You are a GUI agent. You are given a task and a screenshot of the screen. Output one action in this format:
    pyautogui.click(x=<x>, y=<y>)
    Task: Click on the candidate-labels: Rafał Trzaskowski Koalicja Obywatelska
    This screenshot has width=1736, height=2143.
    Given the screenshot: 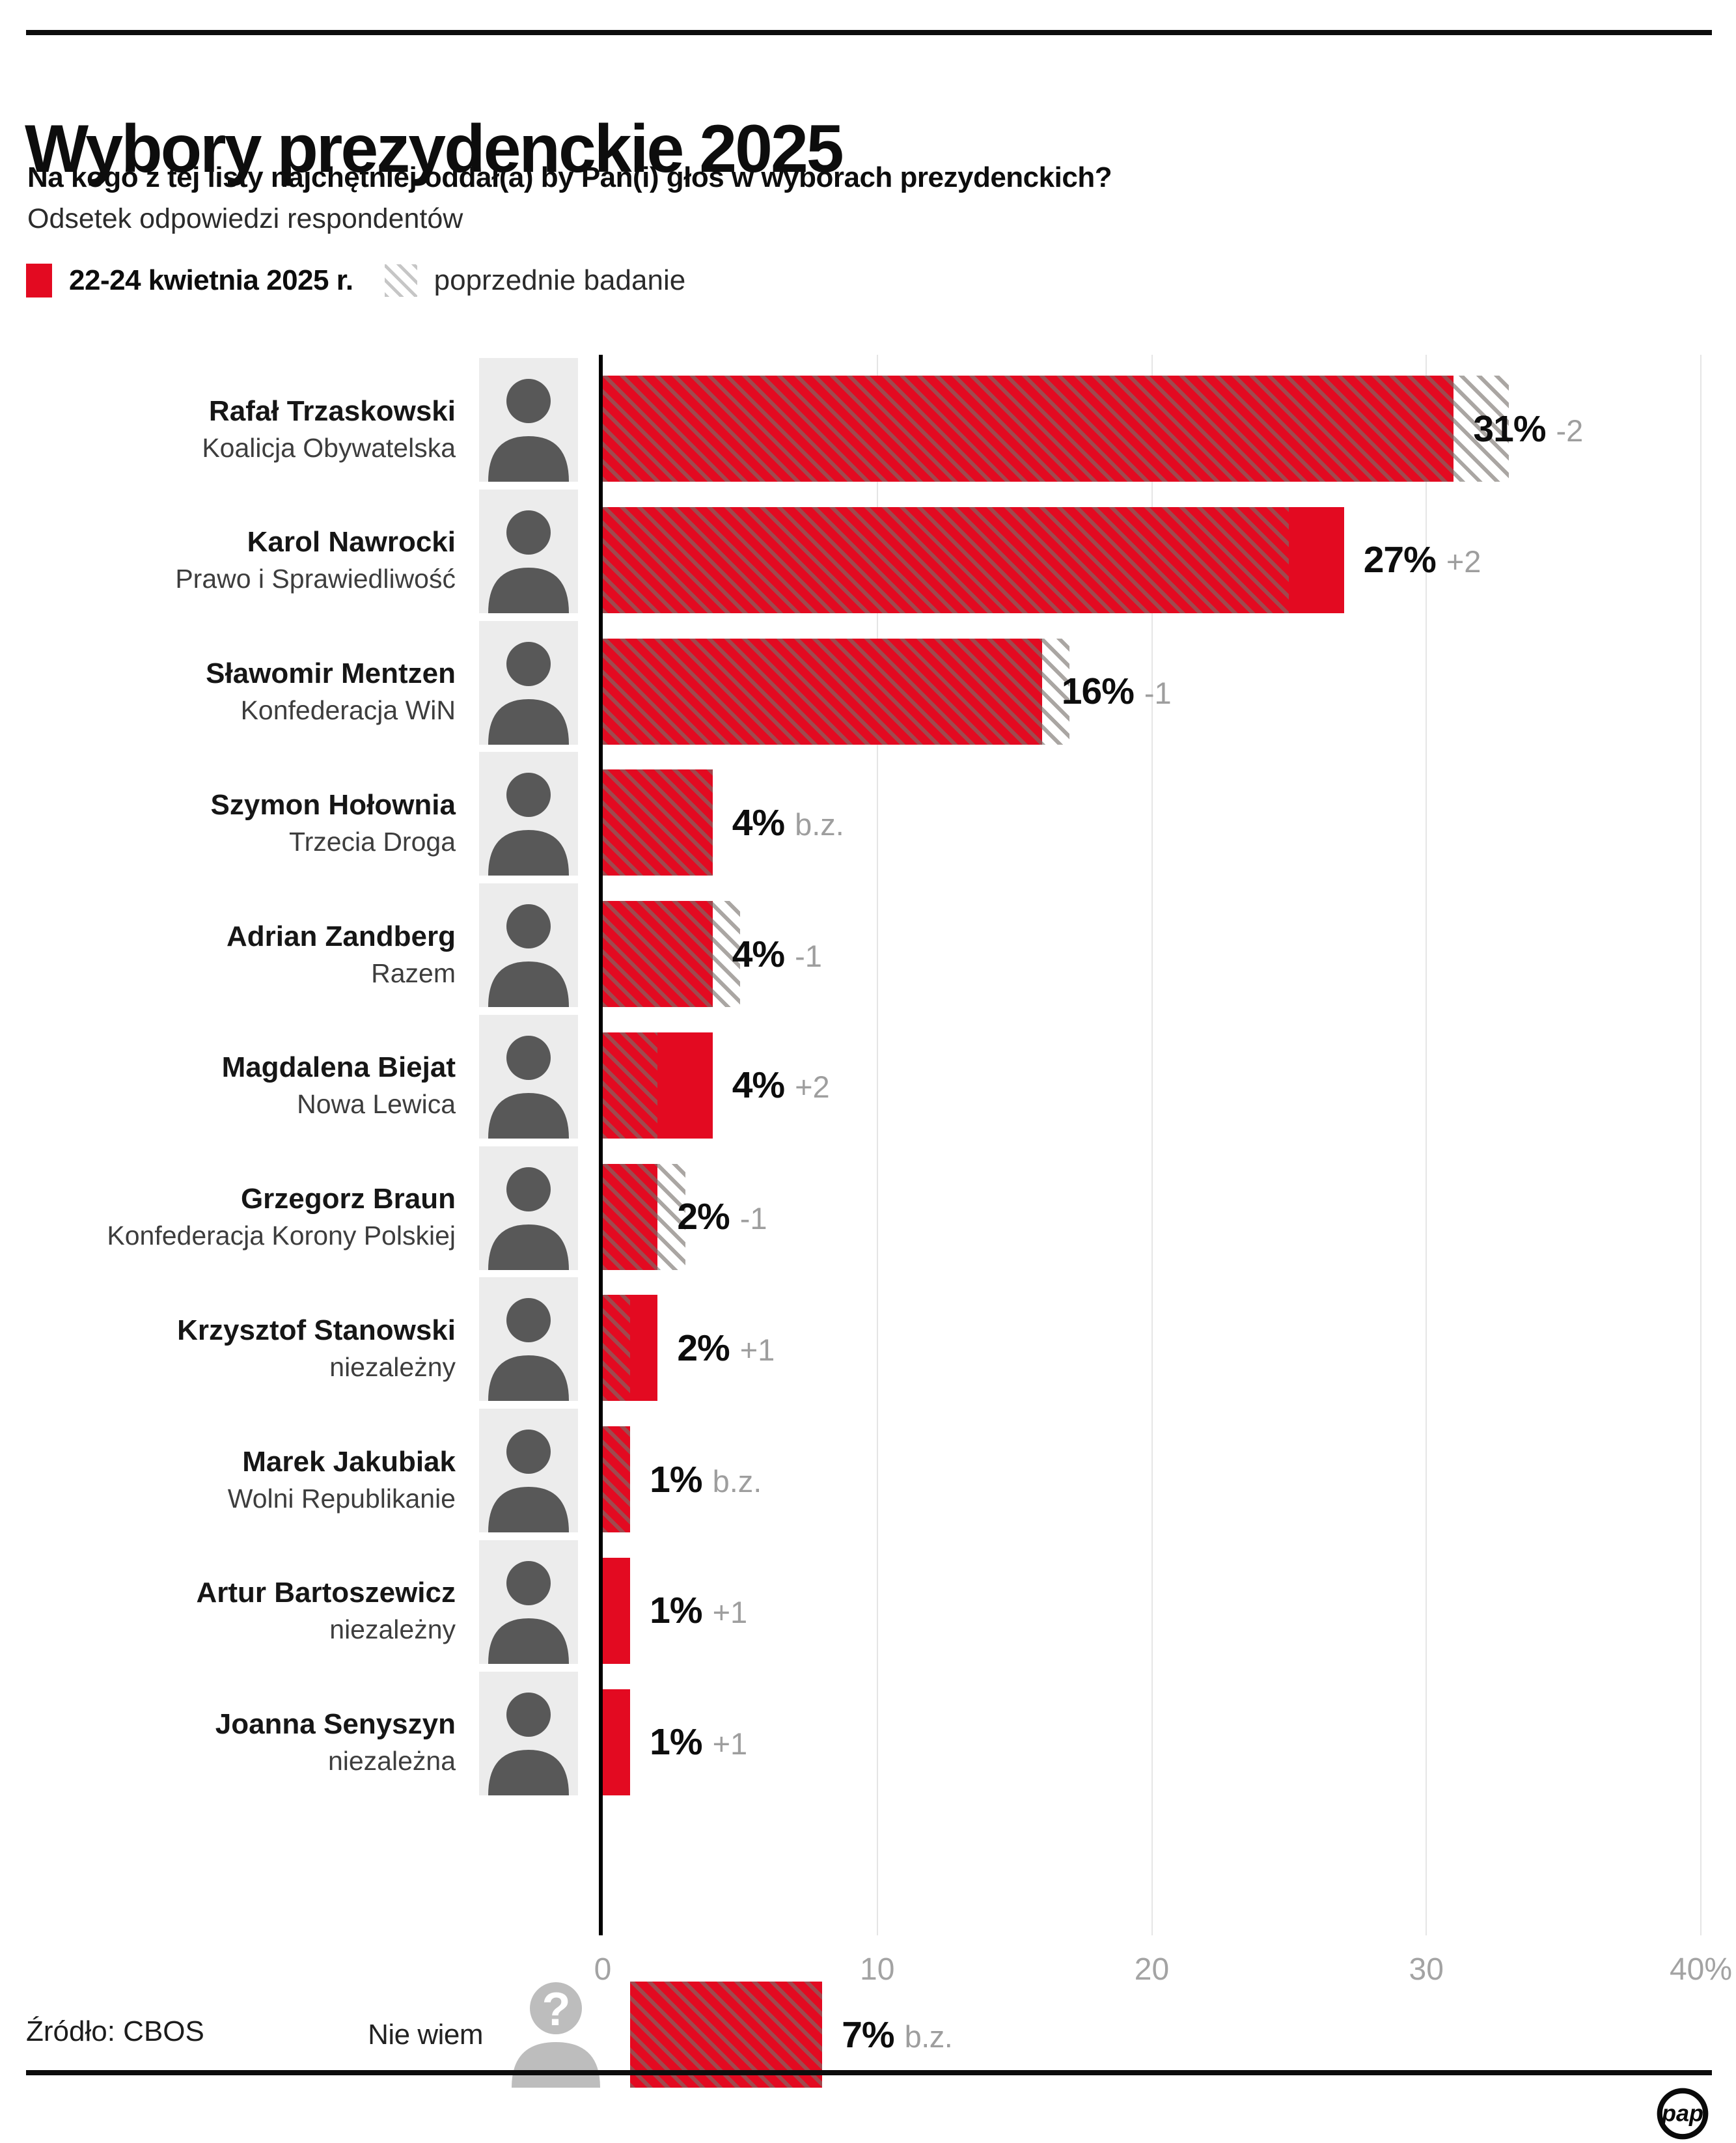 What is the action you would take?
    pyautogui.click(x=228, y=429)
    